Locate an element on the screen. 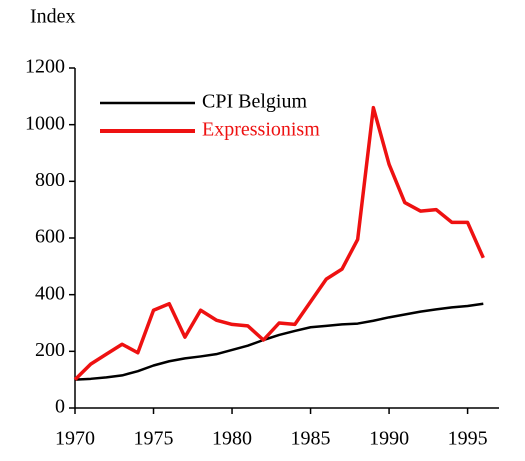 This screenshot has width=525, height=461. legend-label: Expressionism is located at coordinates (261, 130).